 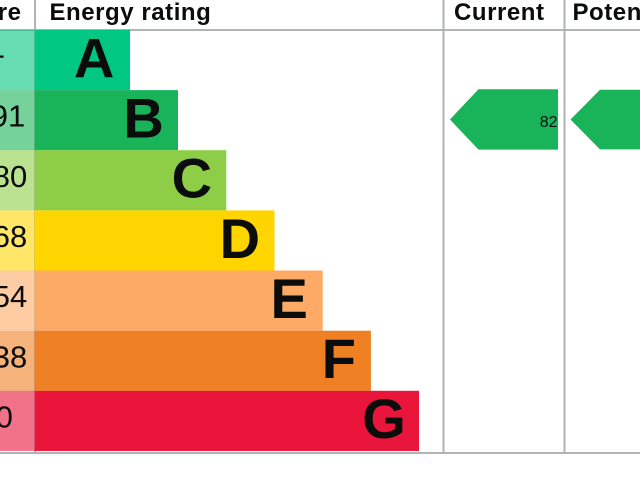 I want to click on svg-text: Current, so click(x=499, y=13).